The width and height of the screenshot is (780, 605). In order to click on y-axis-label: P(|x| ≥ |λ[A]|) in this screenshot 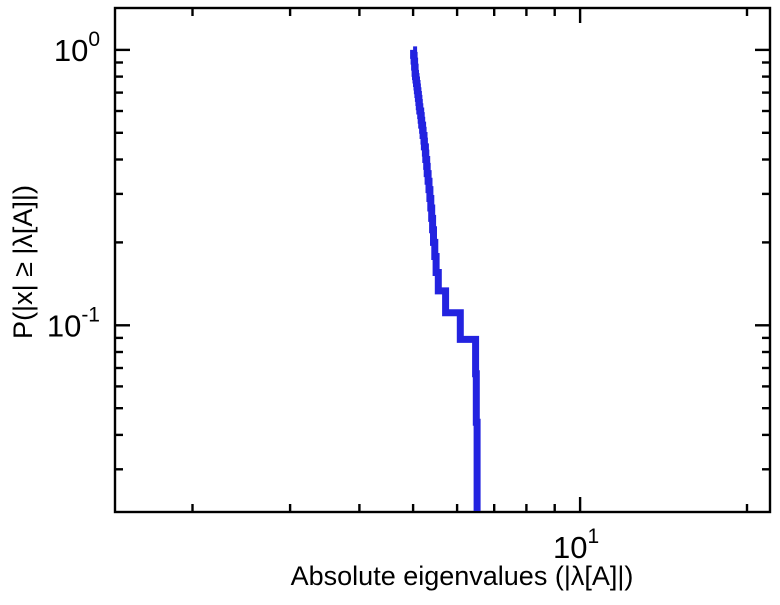, I will do `click(23, 262)`.